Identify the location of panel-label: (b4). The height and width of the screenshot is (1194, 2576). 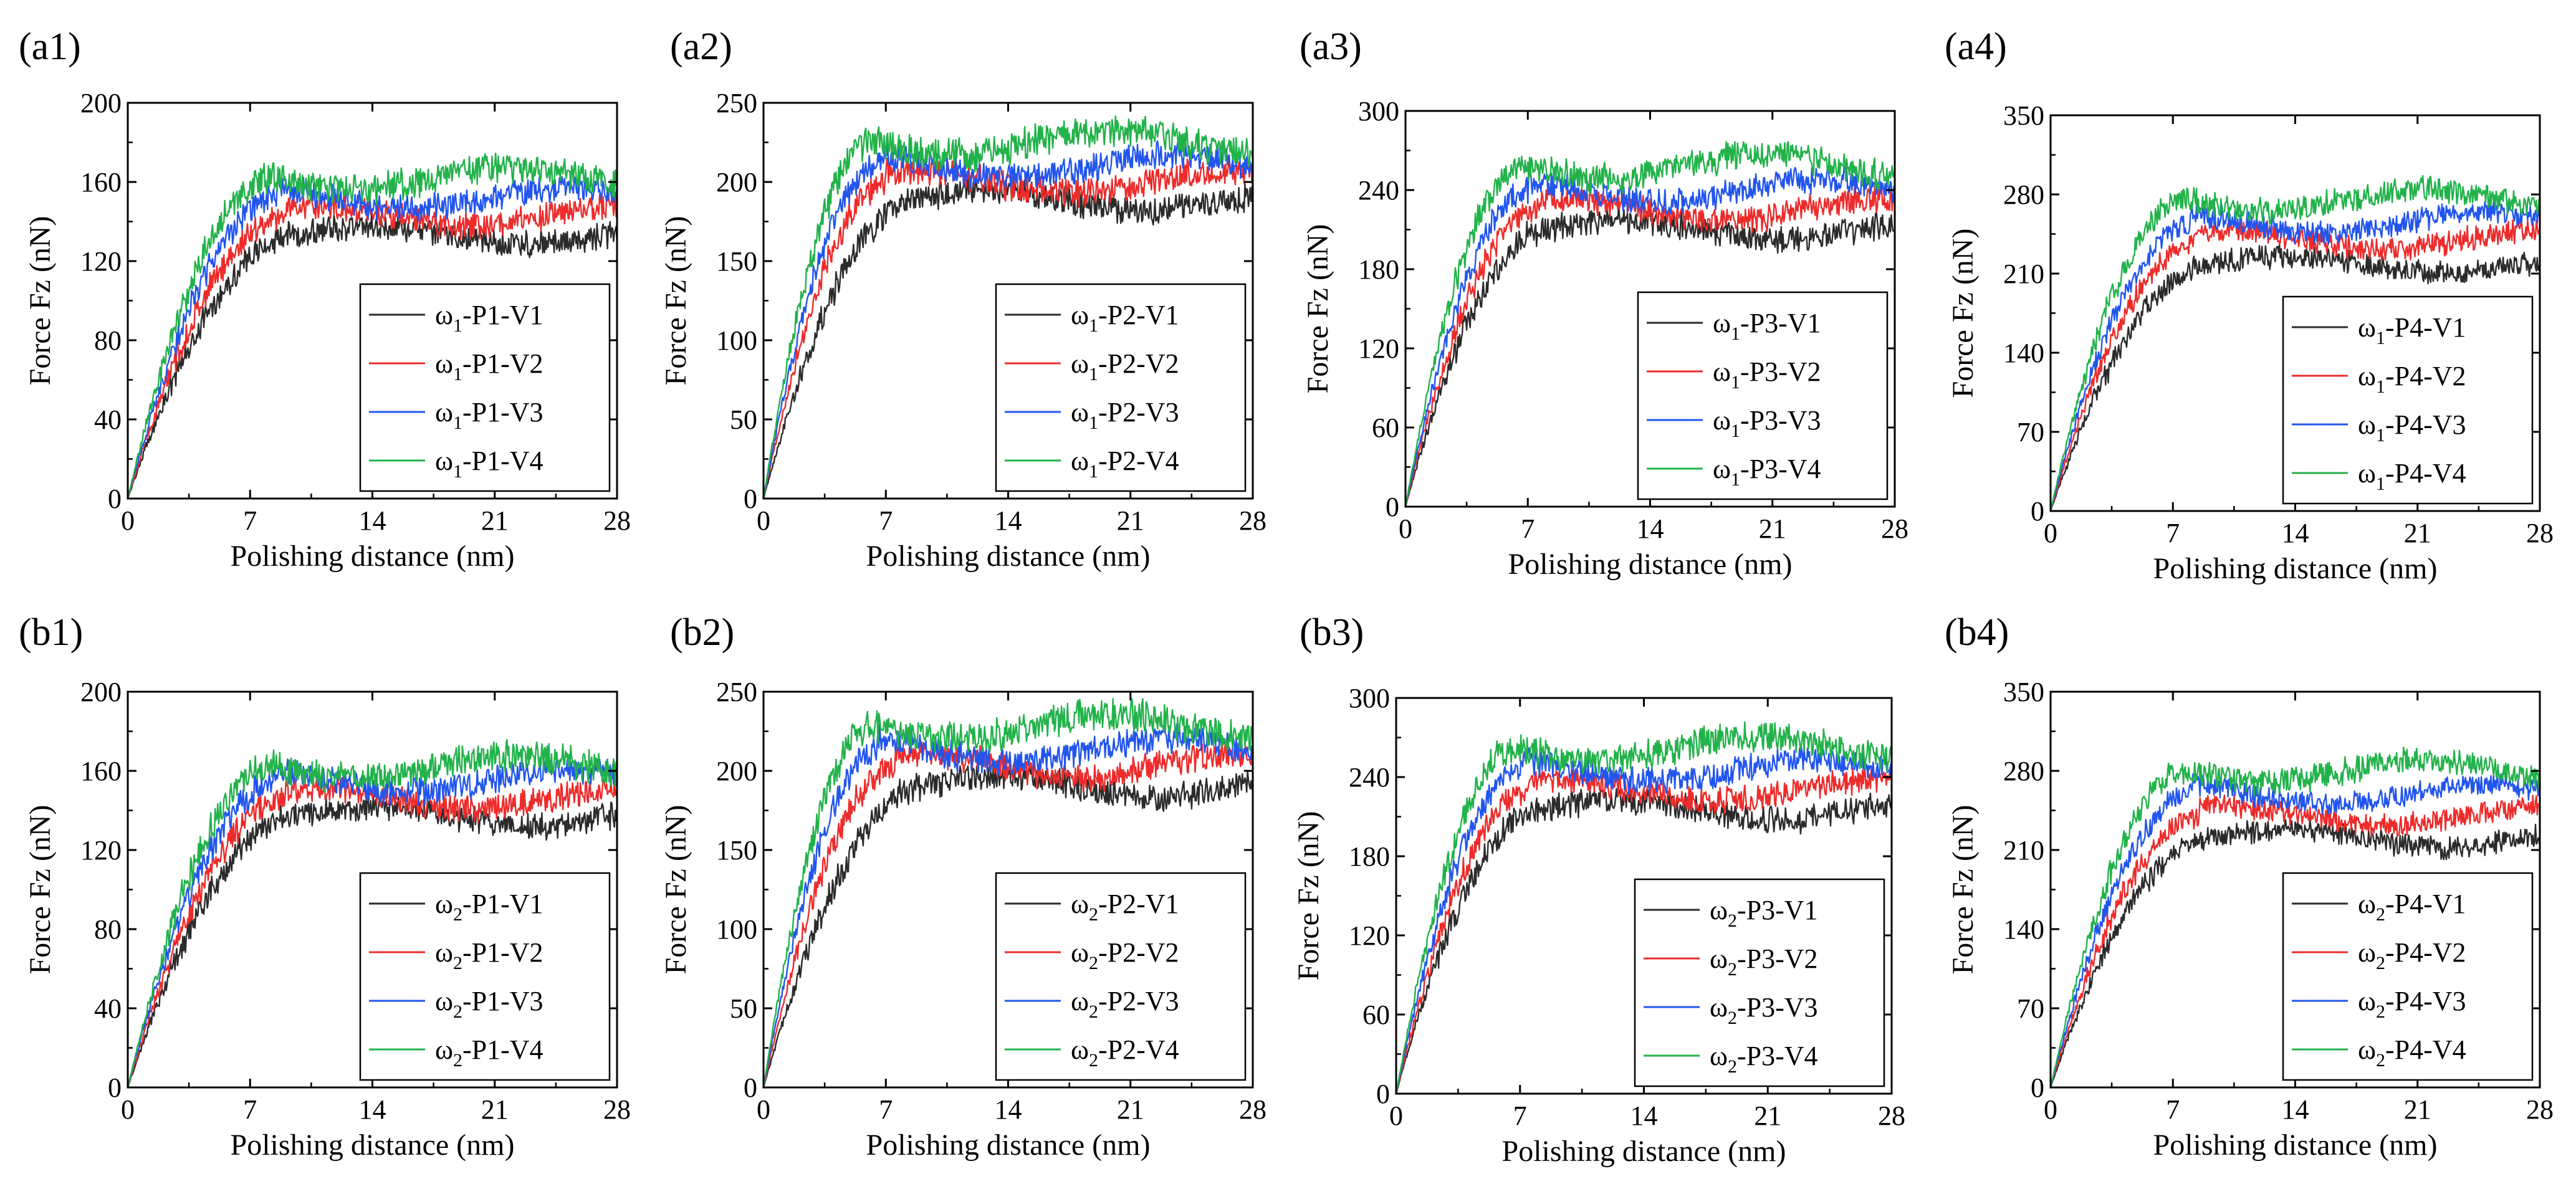
(1977, 632).